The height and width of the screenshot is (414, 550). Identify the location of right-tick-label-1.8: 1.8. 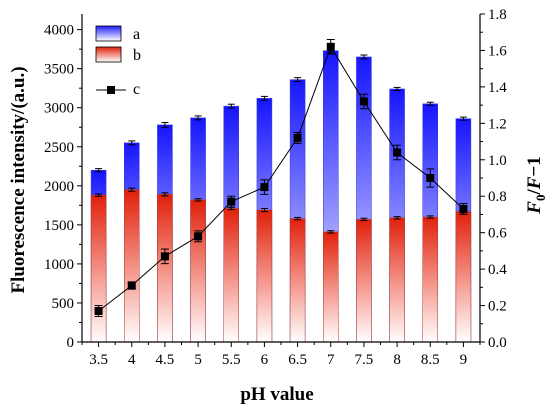
(497, 15).